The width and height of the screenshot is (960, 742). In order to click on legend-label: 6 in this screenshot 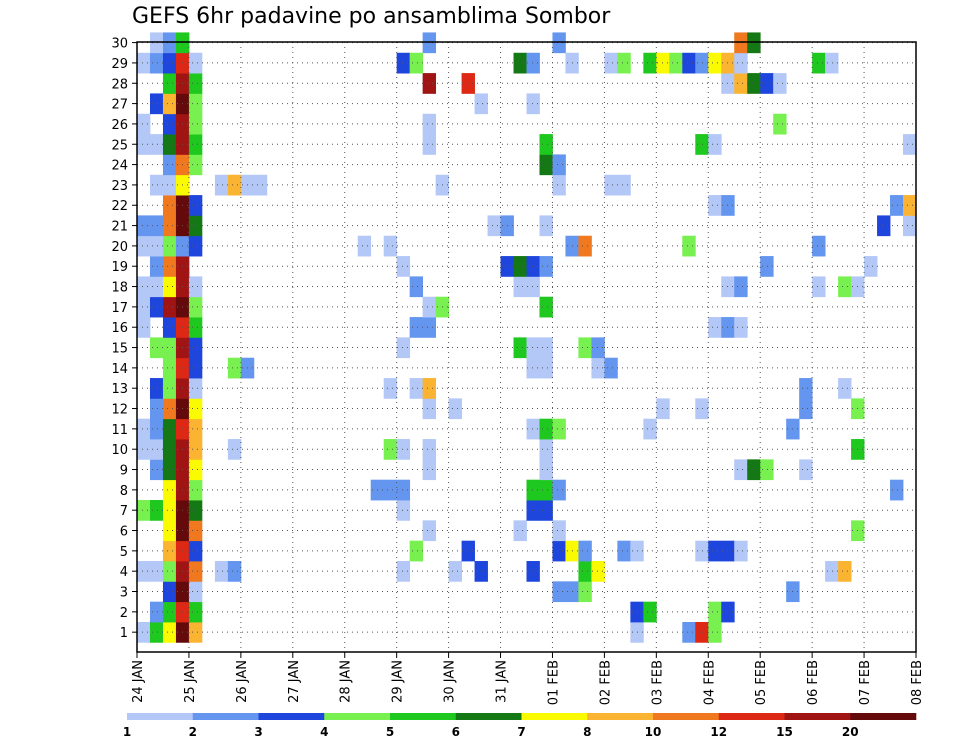, I will do `click(456, 732)`.